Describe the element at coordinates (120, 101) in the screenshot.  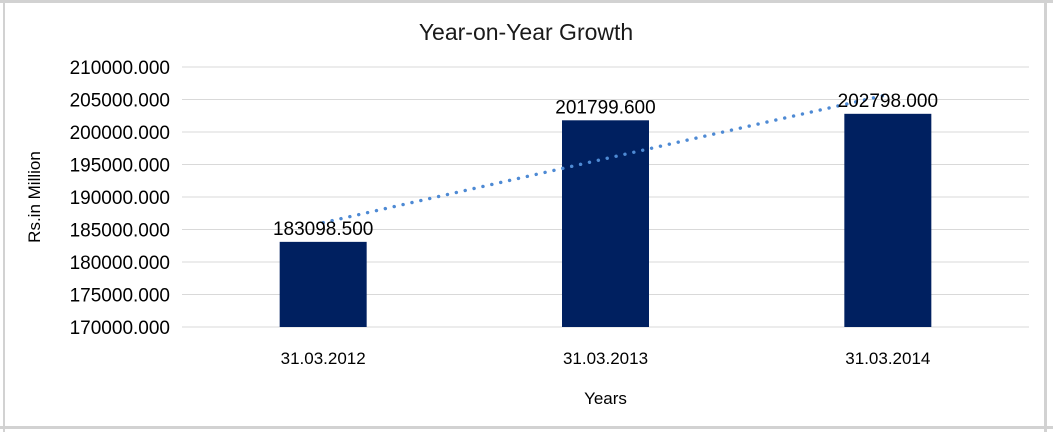
I see `y-tick-label: 205000.000` at that location.